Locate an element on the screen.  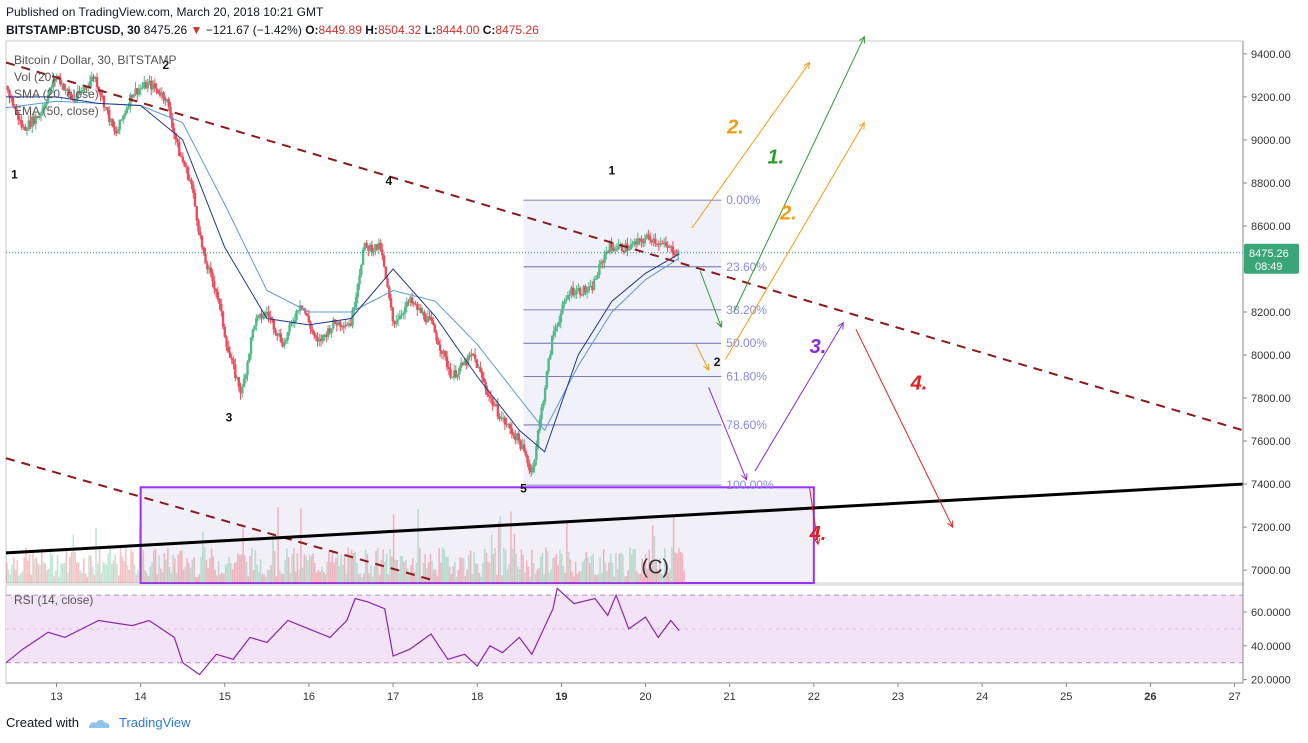
time-tick-label: 25 is located at coordinates (1066, 697).